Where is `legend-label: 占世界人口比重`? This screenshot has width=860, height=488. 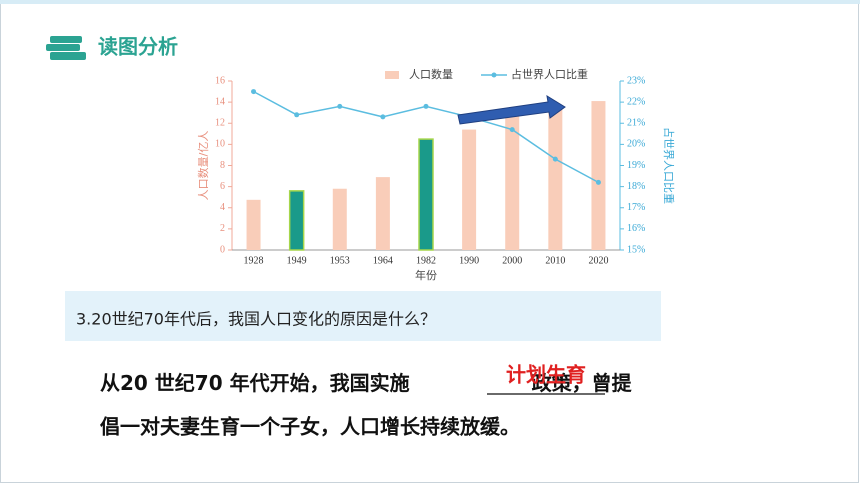 legend-label: 占世界人口比重 is located at coordinates (549, 74).